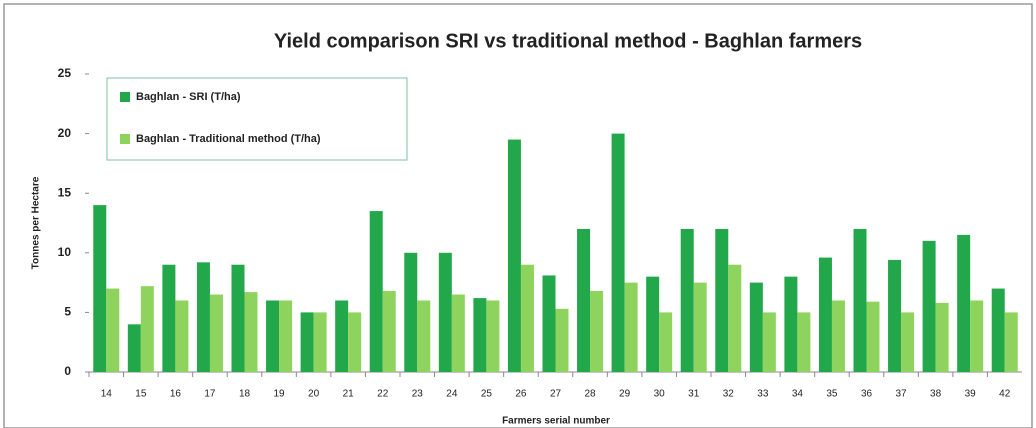  I want to click on y-tick-label: 5, so click(67, 312).